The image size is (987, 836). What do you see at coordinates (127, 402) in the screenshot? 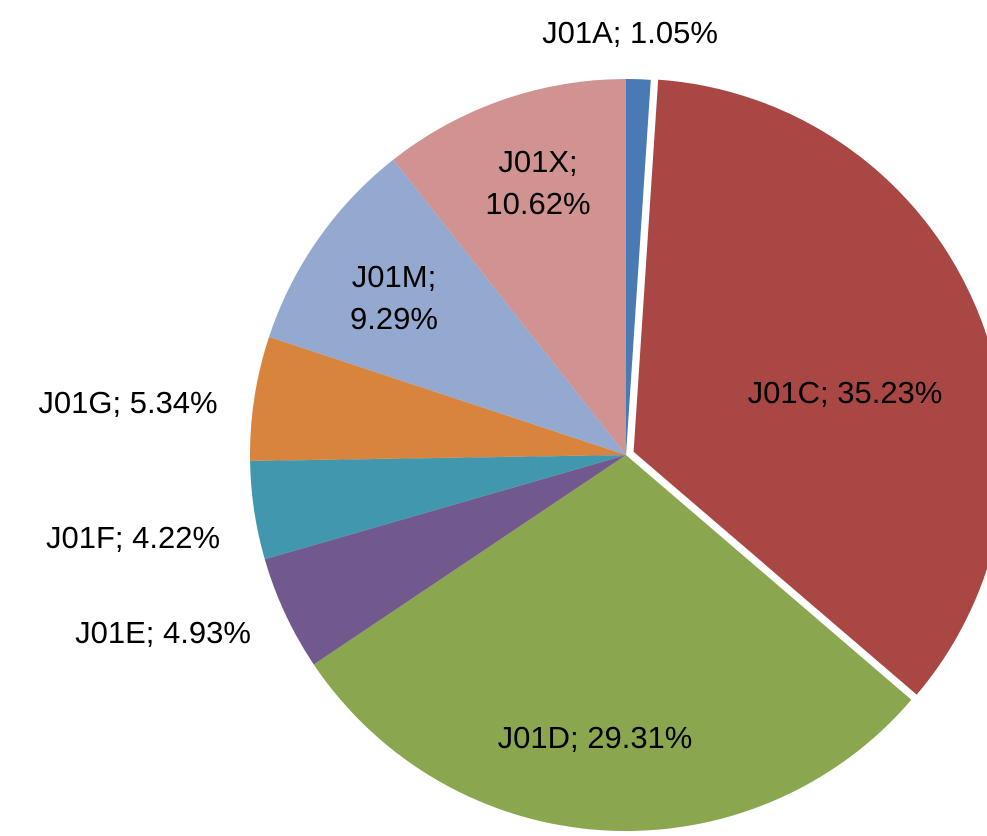
I see `data-label: J01G; 5.34%` at bounding box center [127, 402].